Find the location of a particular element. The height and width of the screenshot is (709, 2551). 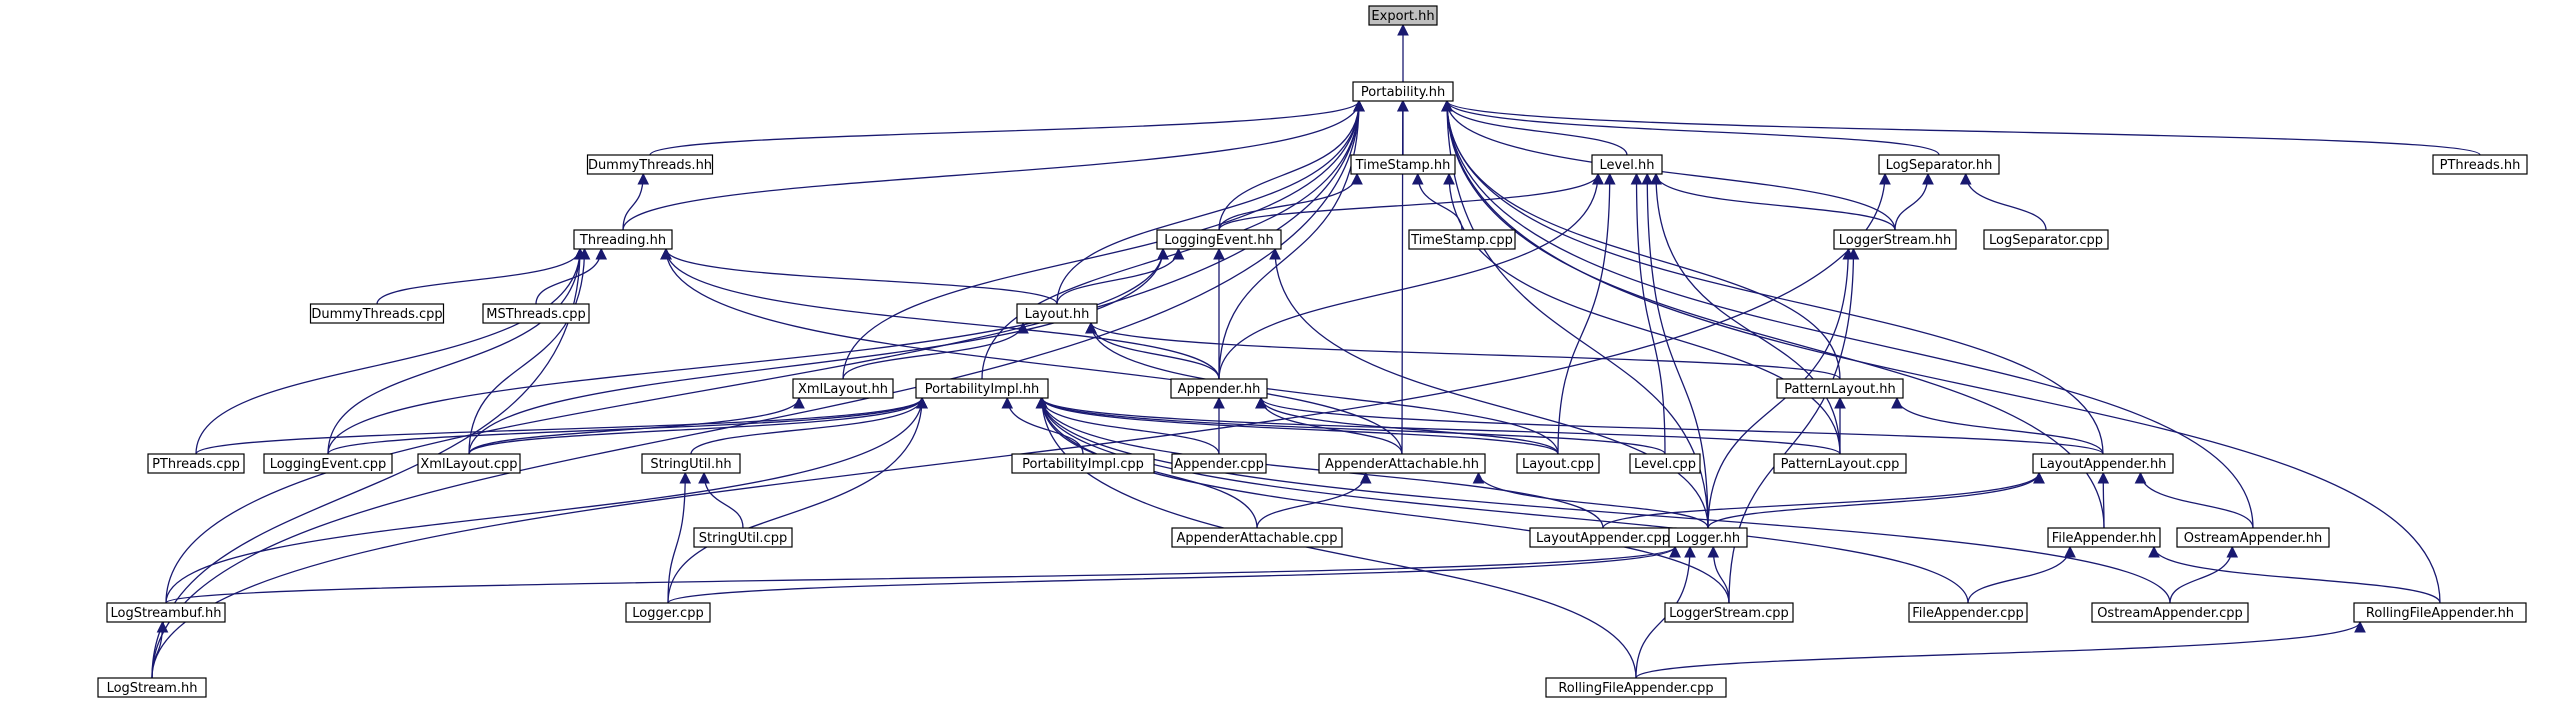

node-dummythreads-hh: DummyThreads.hh is located at coordinates (650, 164).